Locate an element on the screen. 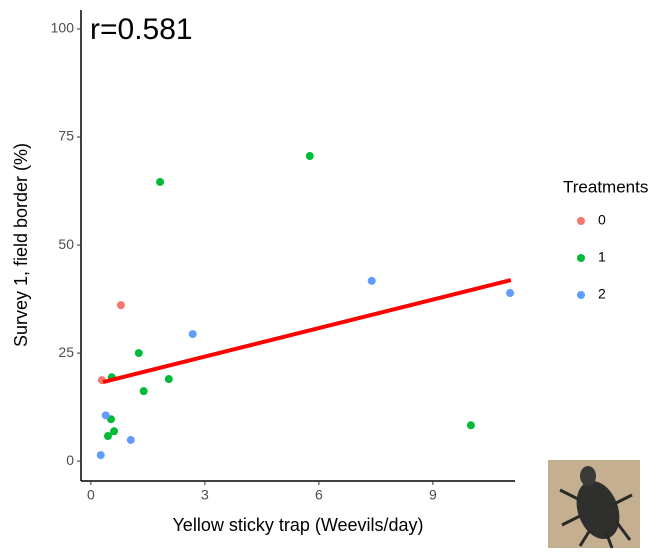 The image size is (670, 552). x-tick-label: 3 is located at coordinates (205, 495).